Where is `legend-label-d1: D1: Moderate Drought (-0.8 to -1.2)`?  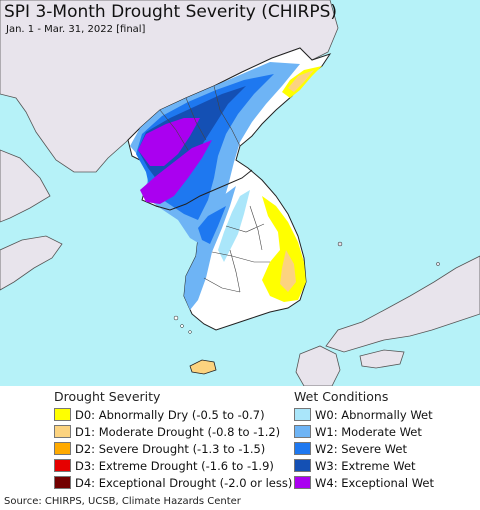
legend-label-d1: D1: Moderate Drought (-0.8 to -1.2) is located at coordinates (178, 431).